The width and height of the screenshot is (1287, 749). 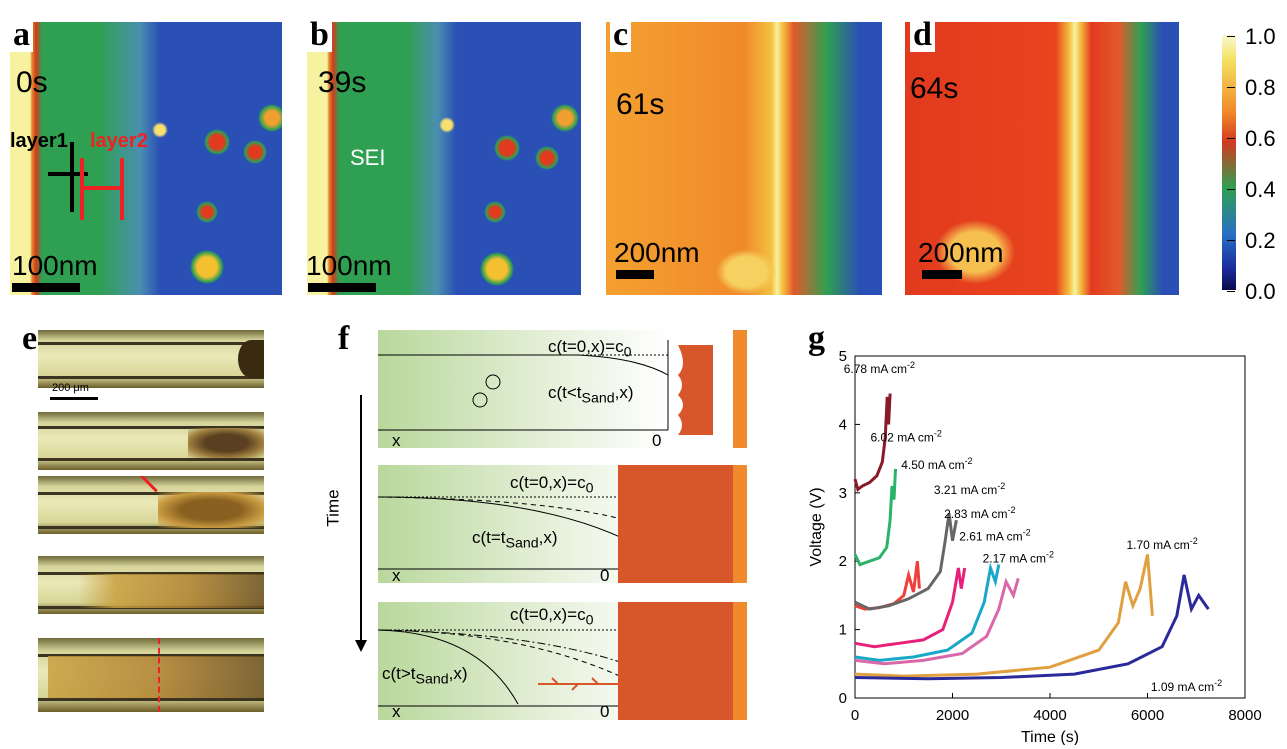 What do you see at coordinates (1251, 291) in the screenshot?
I see `colorbar-tick-0: 0.0` at bounding box center [1251, 291].